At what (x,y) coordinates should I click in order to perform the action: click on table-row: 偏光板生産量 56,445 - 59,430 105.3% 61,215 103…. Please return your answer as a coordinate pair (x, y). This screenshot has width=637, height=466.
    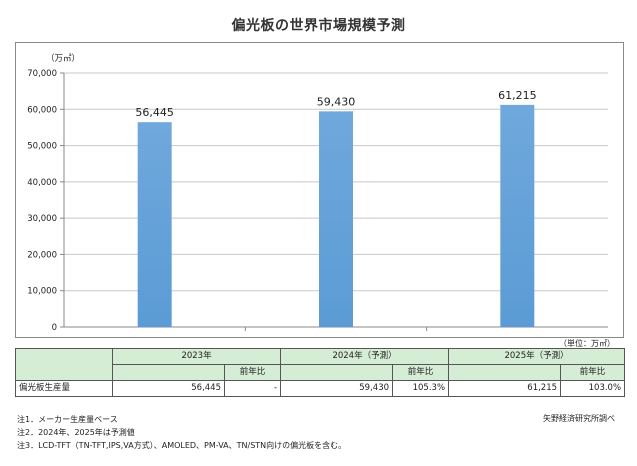
    Looking at the image, I should click on (320, 388).